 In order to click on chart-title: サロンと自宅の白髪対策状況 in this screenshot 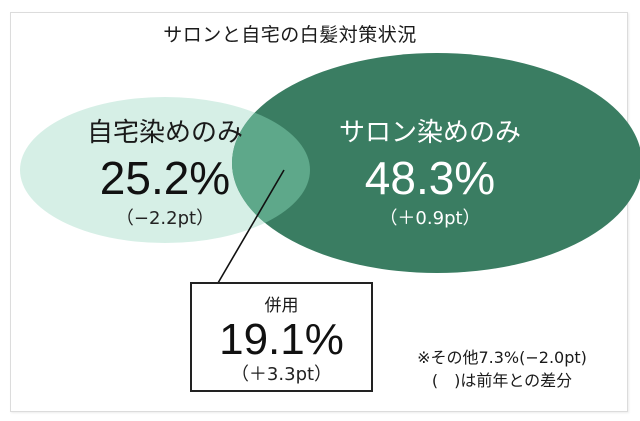, I will do `click(290, 35)`.